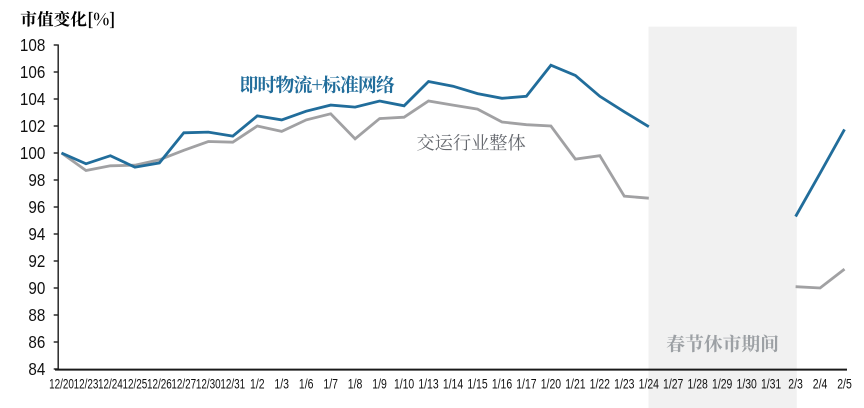  Describe the element at coordinates (722, 384) in the screenshot. I see `svg-text: 1/29` at that location.